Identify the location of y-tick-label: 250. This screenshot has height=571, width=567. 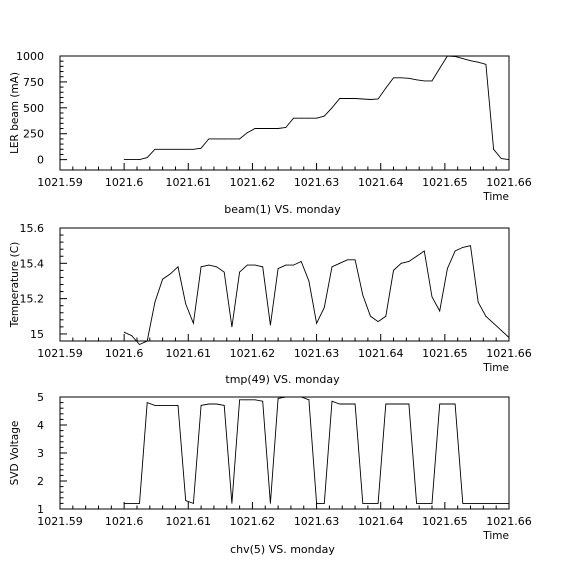
(33, 134).